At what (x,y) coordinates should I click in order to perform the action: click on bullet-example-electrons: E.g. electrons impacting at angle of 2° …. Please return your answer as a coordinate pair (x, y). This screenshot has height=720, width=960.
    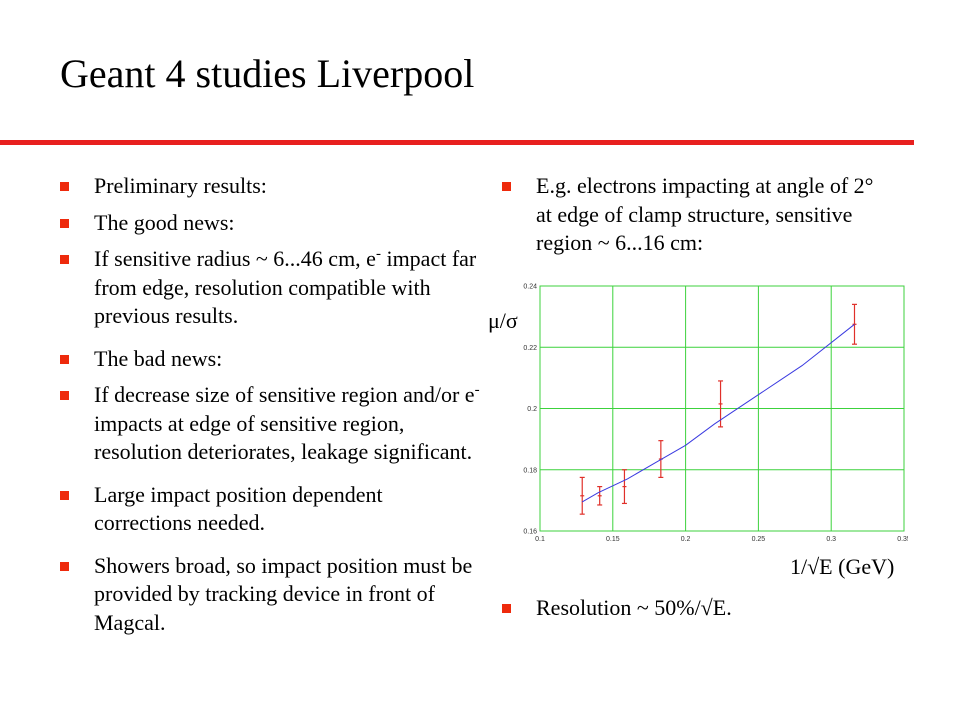
    Looking at the image, I should click on (692, 215).